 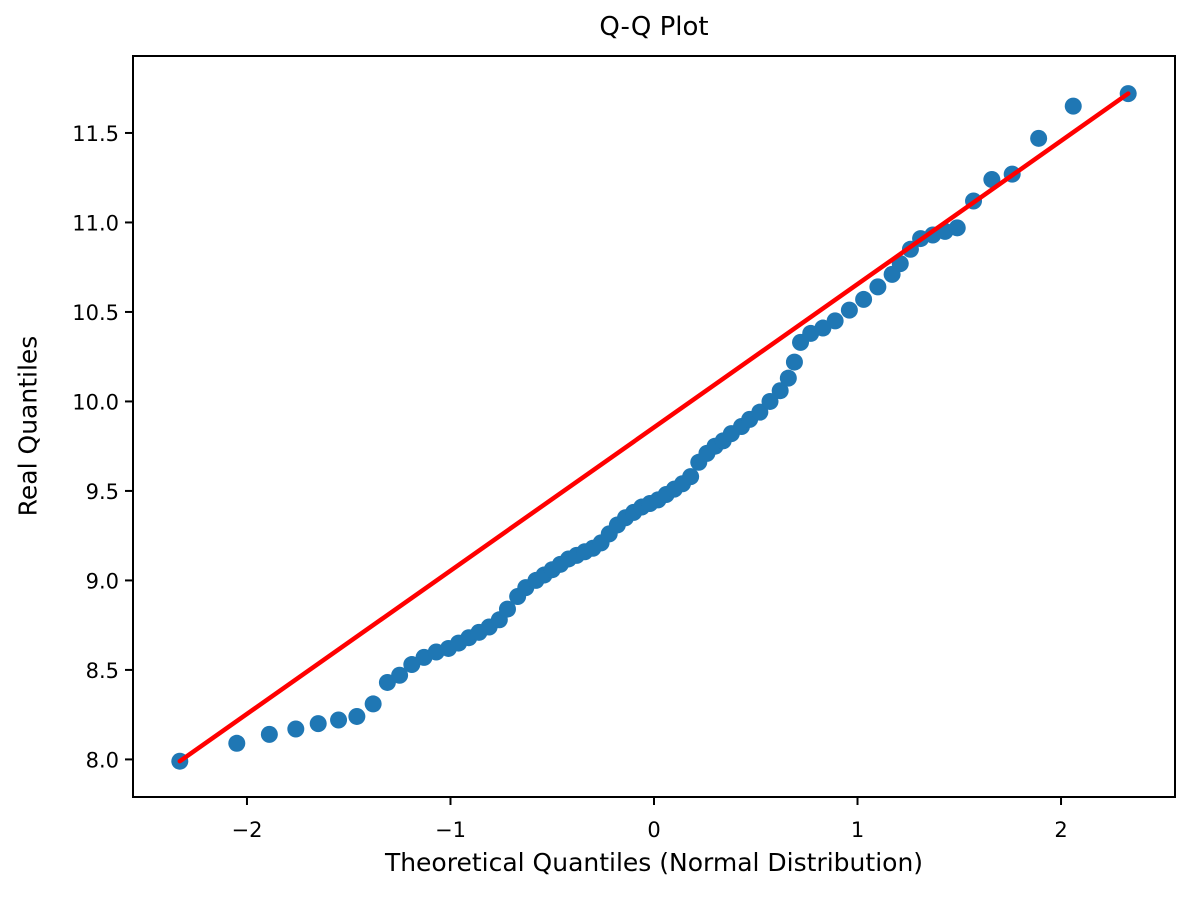 What do you see at coordinates (95, 223) in the screenshot?
I see `y-tick-label: 11.0` at bounding box center [95, 223].